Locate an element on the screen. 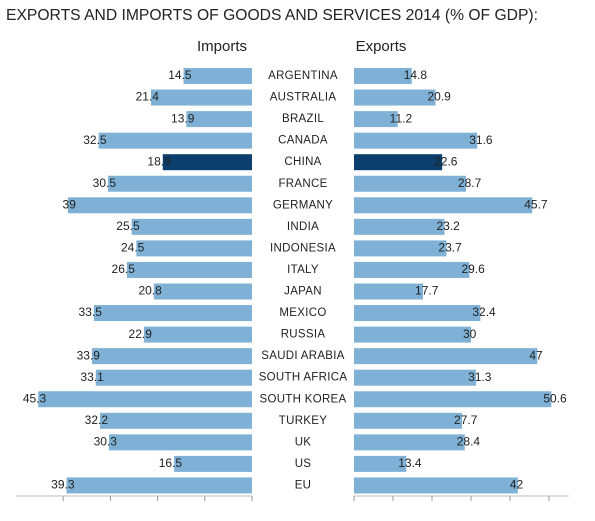 This screenshot has width=595, height=521. legend-entry: Exports is located at coordinates (381, 46).